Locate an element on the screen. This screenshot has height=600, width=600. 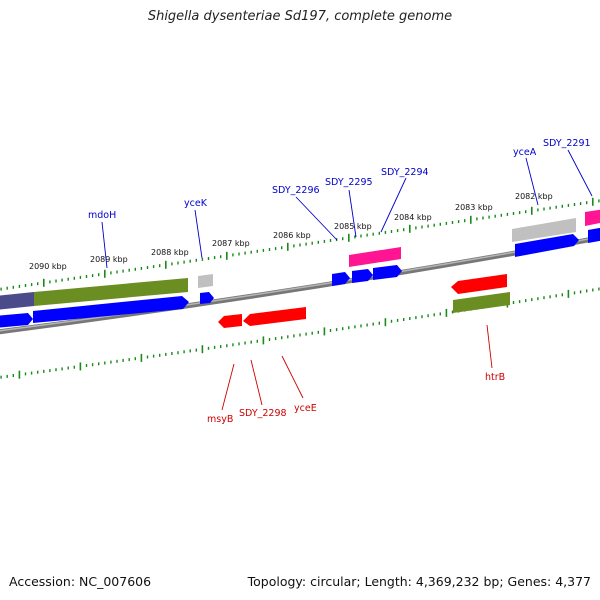
gene-label-forward: mdoH is located at coordinates (102, 215).